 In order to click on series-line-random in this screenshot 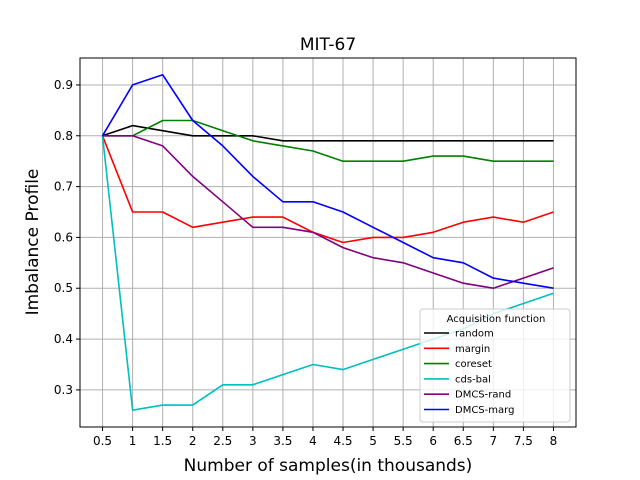, I will do `click(328, 133)`.